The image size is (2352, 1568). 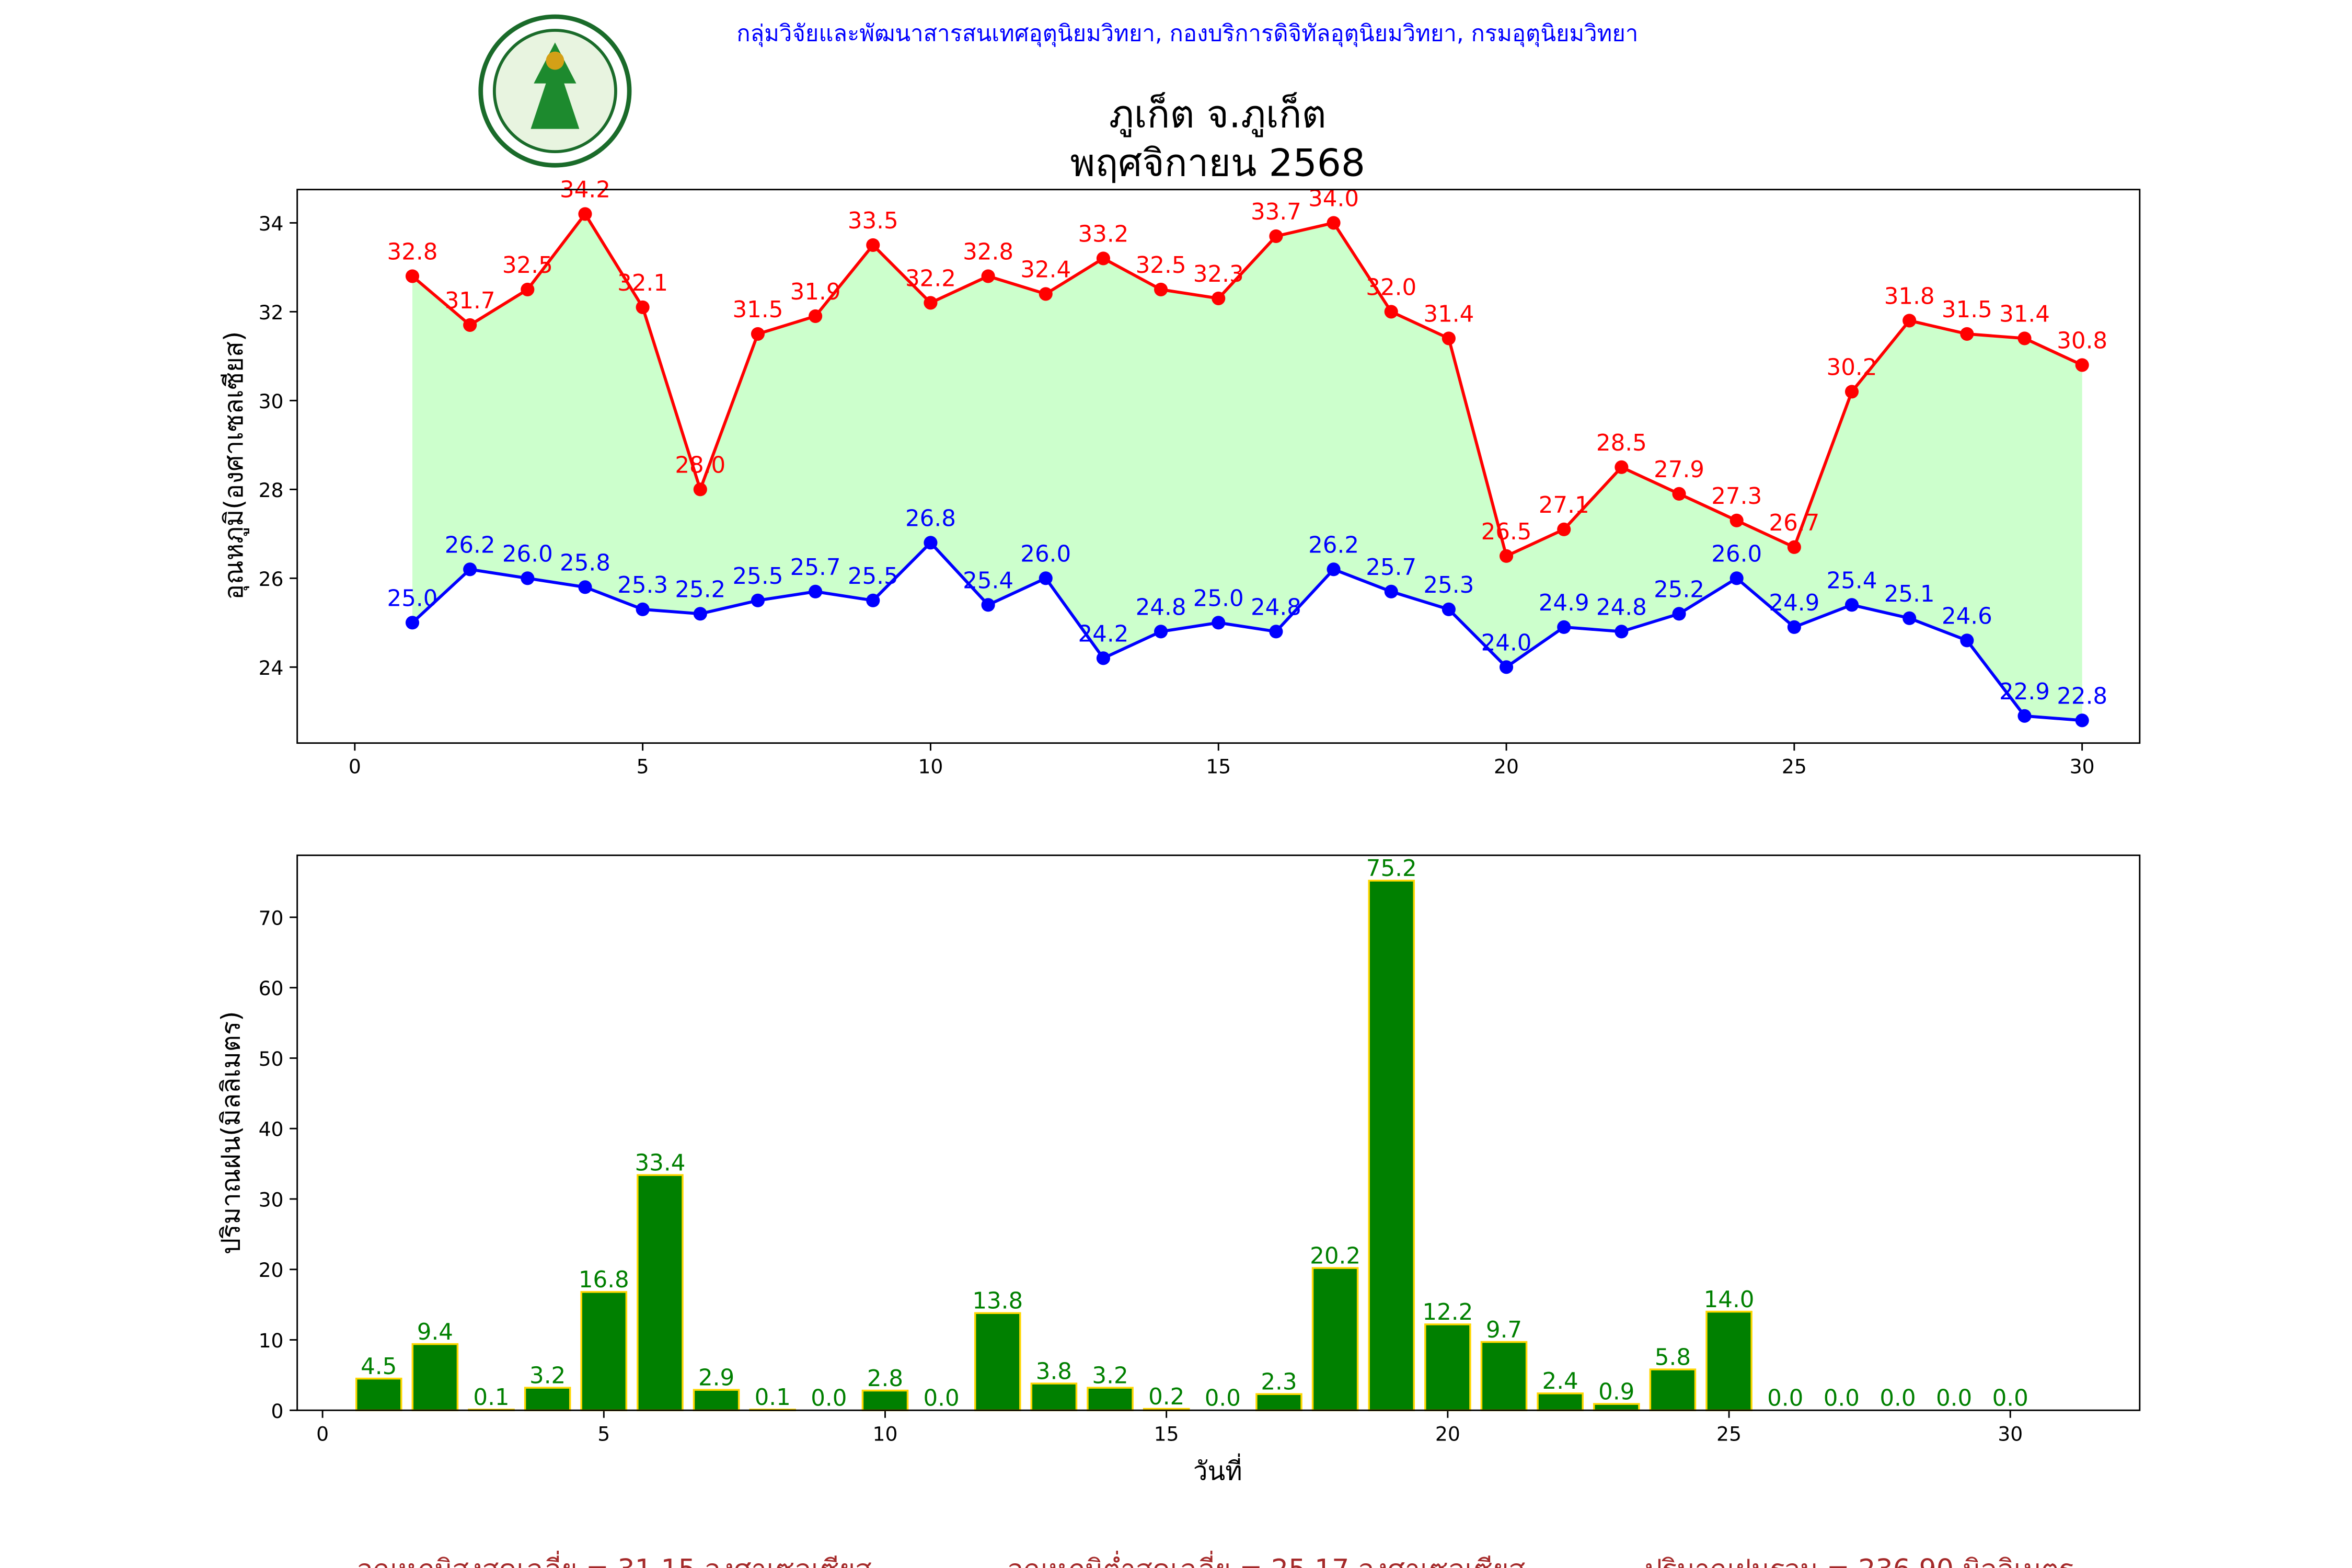 What do you see at coordinates (271, 1129) in the screenshot?
I see `rain-ytick-label: 40` at bounding box center [271, 1129].